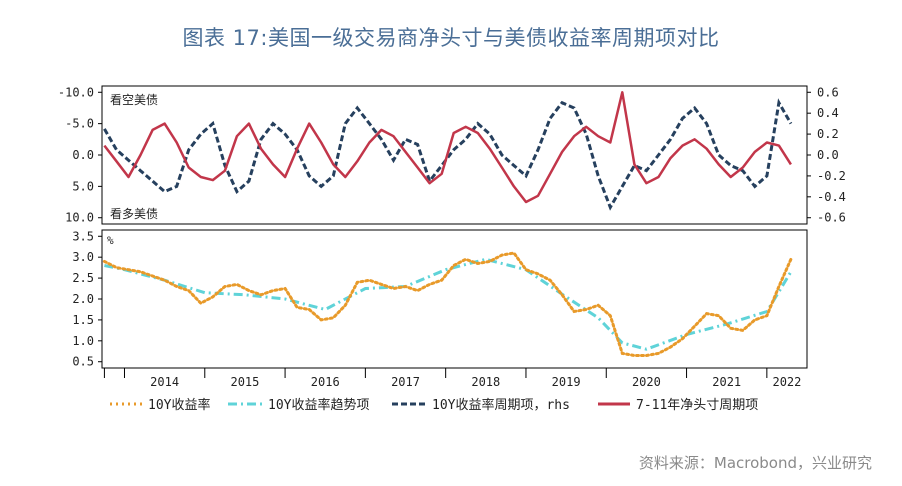  I want to click on x-tick-label: 2018, so click(485, 382).